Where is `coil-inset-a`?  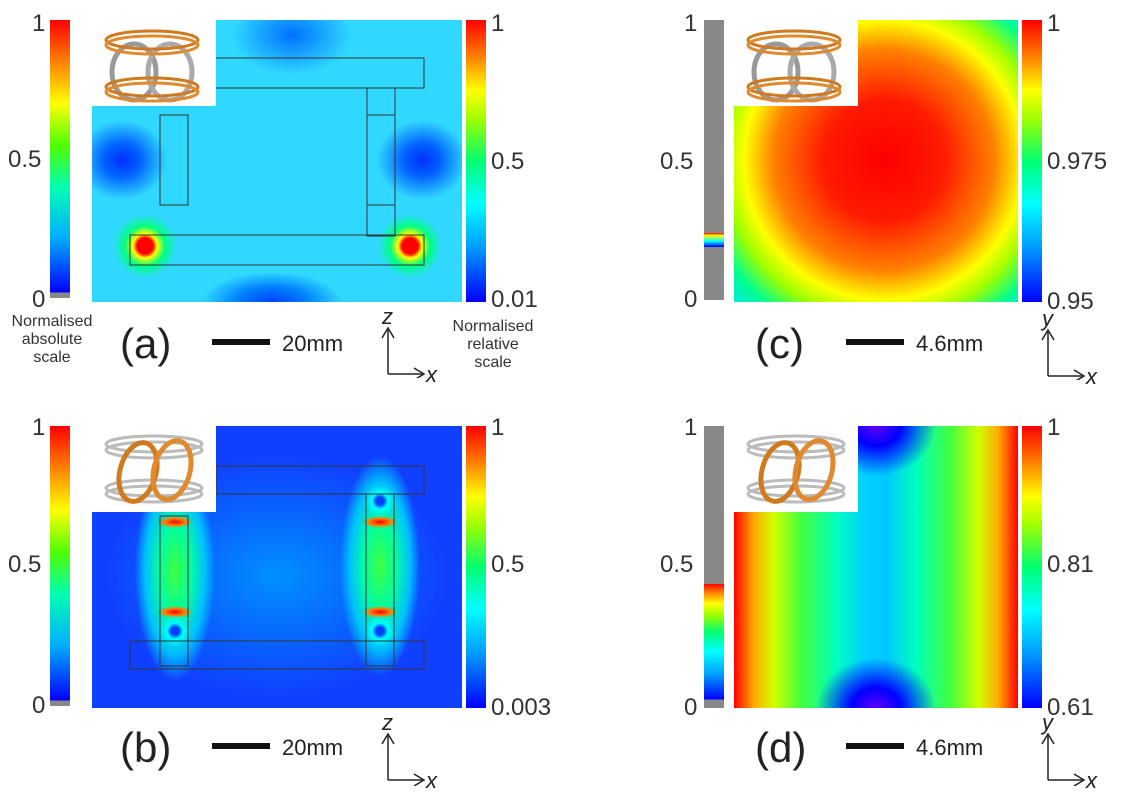 coil-inset-a is located at coordinates (154, 63).